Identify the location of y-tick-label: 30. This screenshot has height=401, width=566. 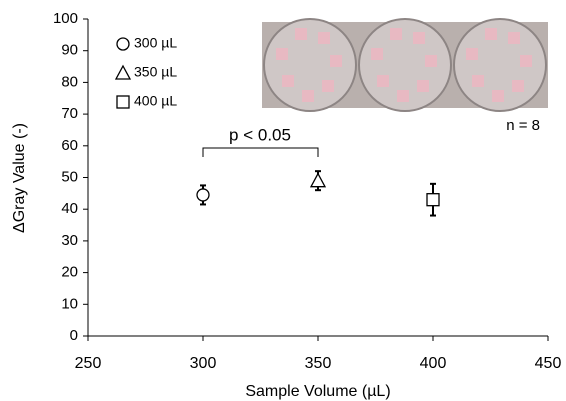
(69, 240).